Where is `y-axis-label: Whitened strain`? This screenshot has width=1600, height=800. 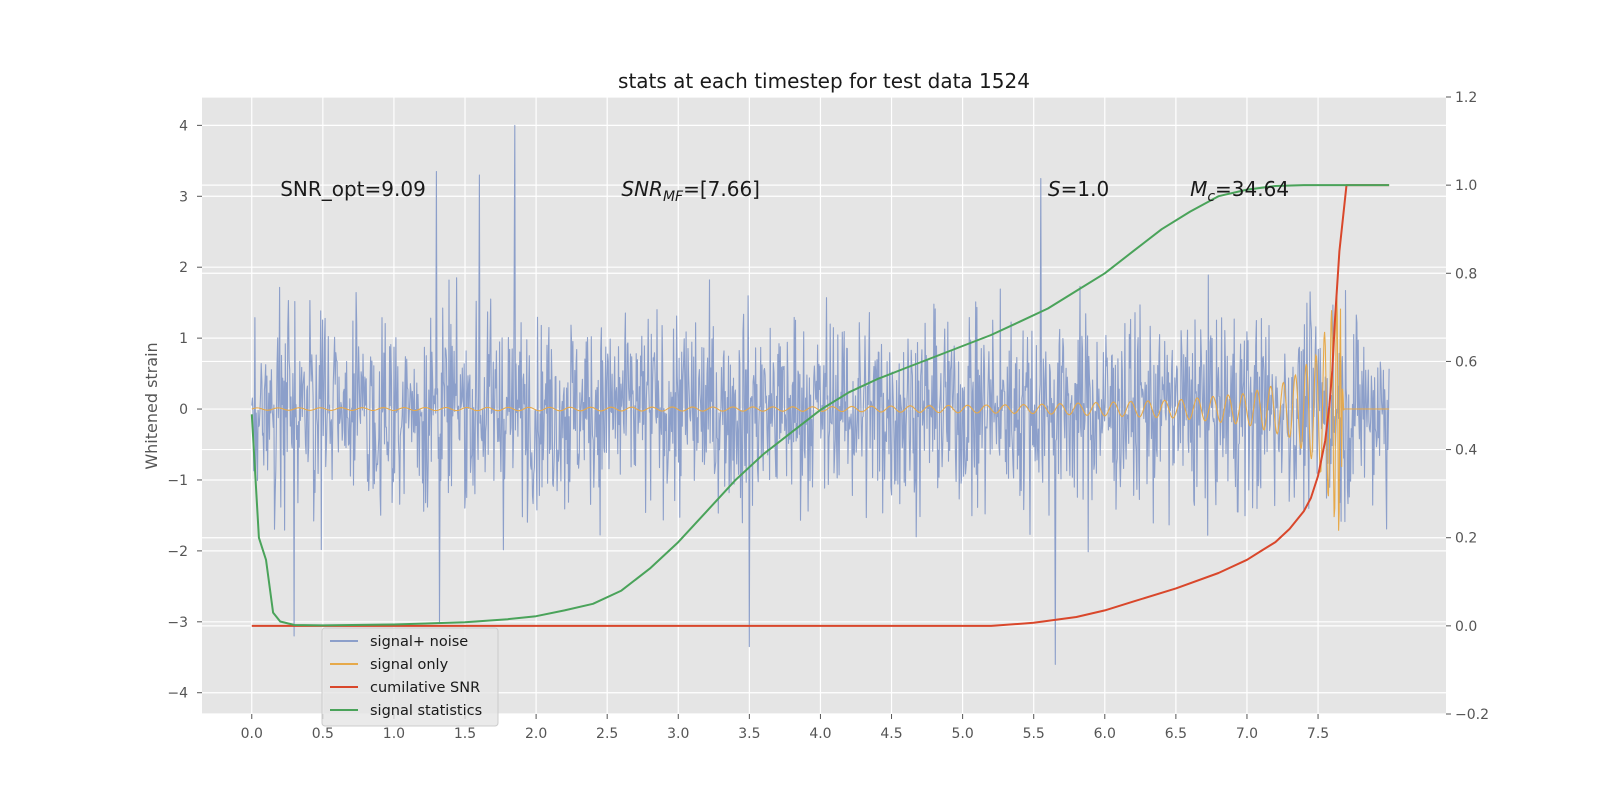 y-axis-label: Whitened strain is located at coordinates (151, 405).